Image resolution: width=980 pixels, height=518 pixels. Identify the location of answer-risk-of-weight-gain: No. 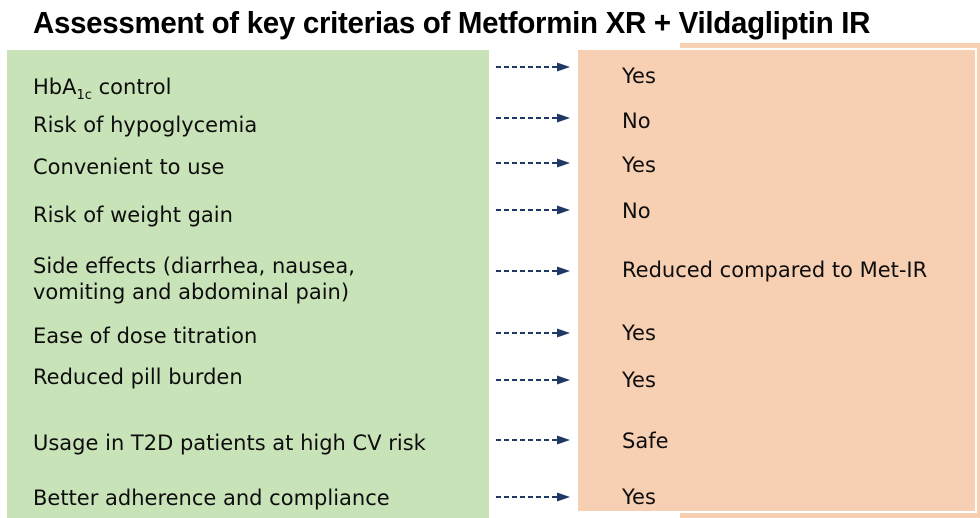
(636, 211).